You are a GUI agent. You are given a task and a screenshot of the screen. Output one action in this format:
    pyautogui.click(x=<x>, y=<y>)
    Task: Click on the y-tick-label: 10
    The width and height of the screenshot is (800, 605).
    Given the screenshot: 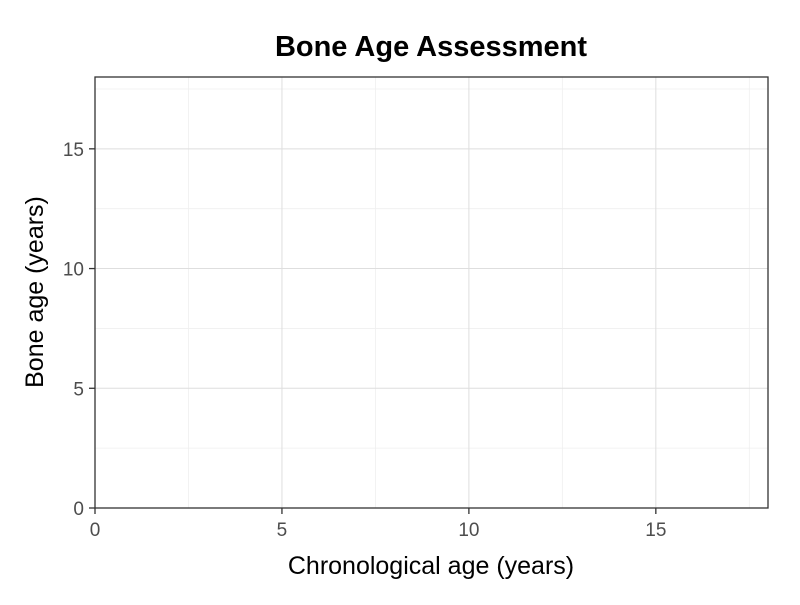 What is the action you would take?
    pyautogui.click(x=73, y=270)
    